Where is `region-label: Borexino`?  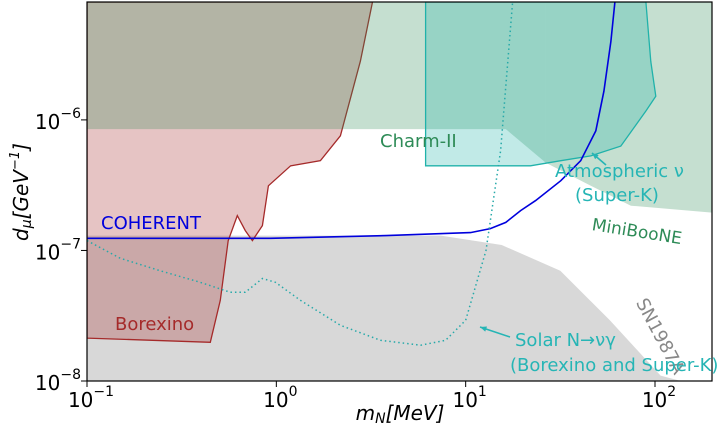 region-label: Borexino is located at coordinates (154, 324).